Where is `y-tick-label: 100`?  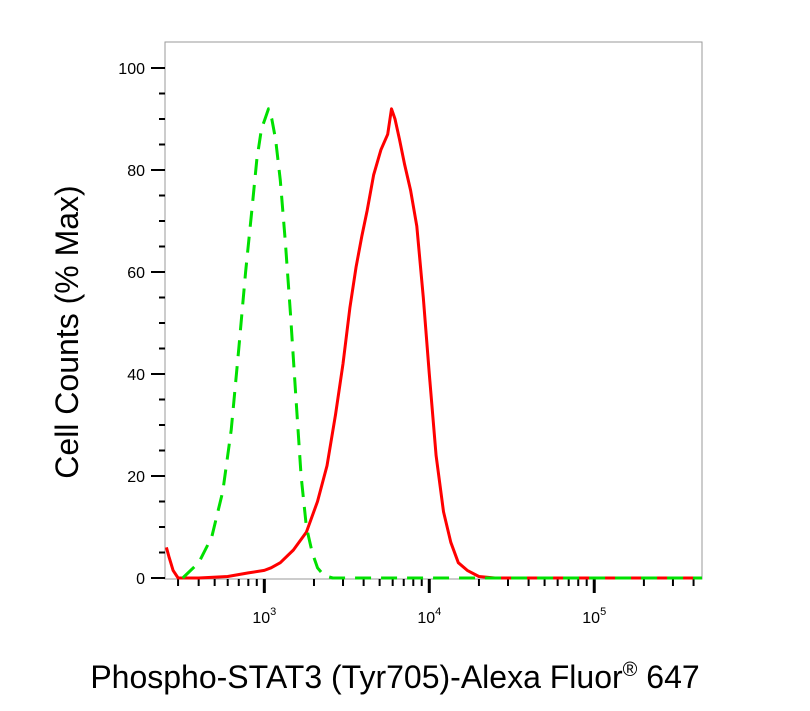
y-tick-label: 100 is located at coordinates (131, 69).